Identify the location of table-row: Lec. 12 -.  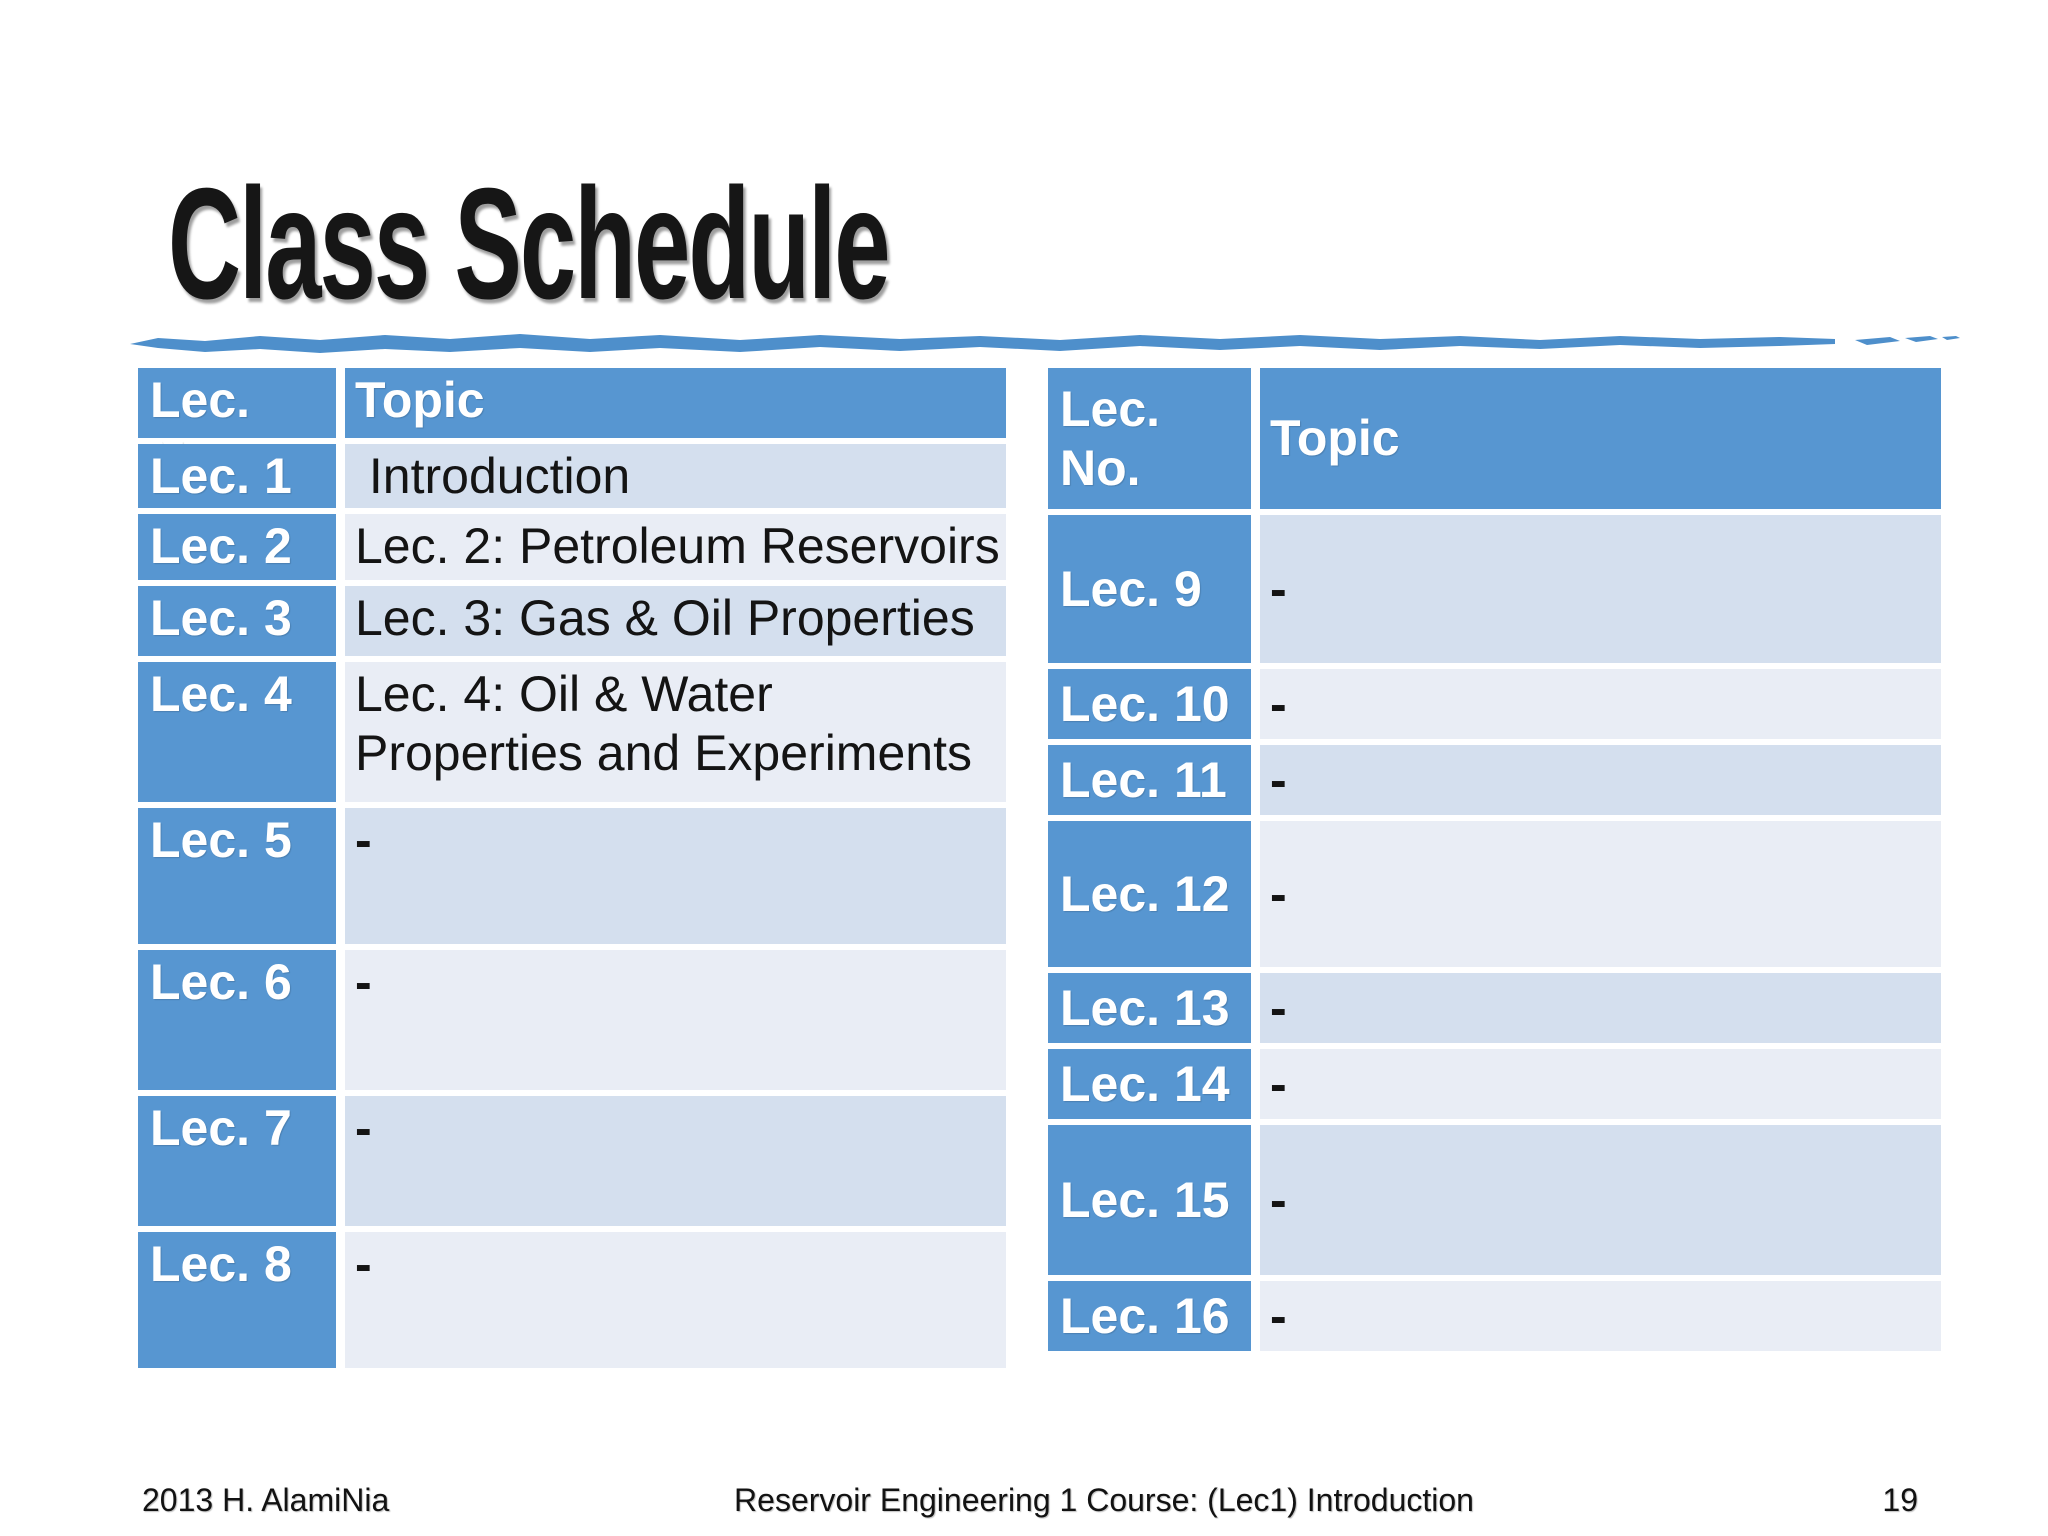
(1494, 894).